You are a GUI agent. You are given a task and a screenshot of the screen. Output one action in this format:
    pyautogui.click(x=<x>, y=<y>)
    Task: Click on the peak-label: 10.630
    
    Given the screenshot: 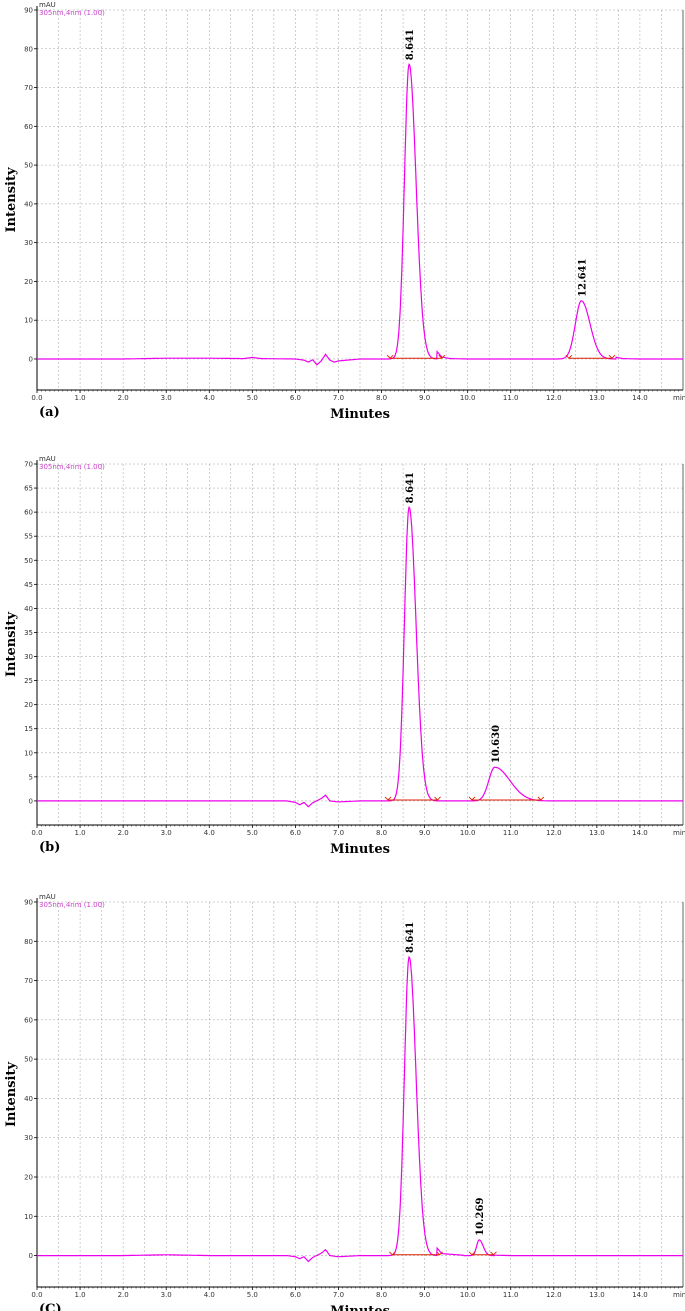 What is the action you would take?
    pyautogui.click(x=496, y=744)
    